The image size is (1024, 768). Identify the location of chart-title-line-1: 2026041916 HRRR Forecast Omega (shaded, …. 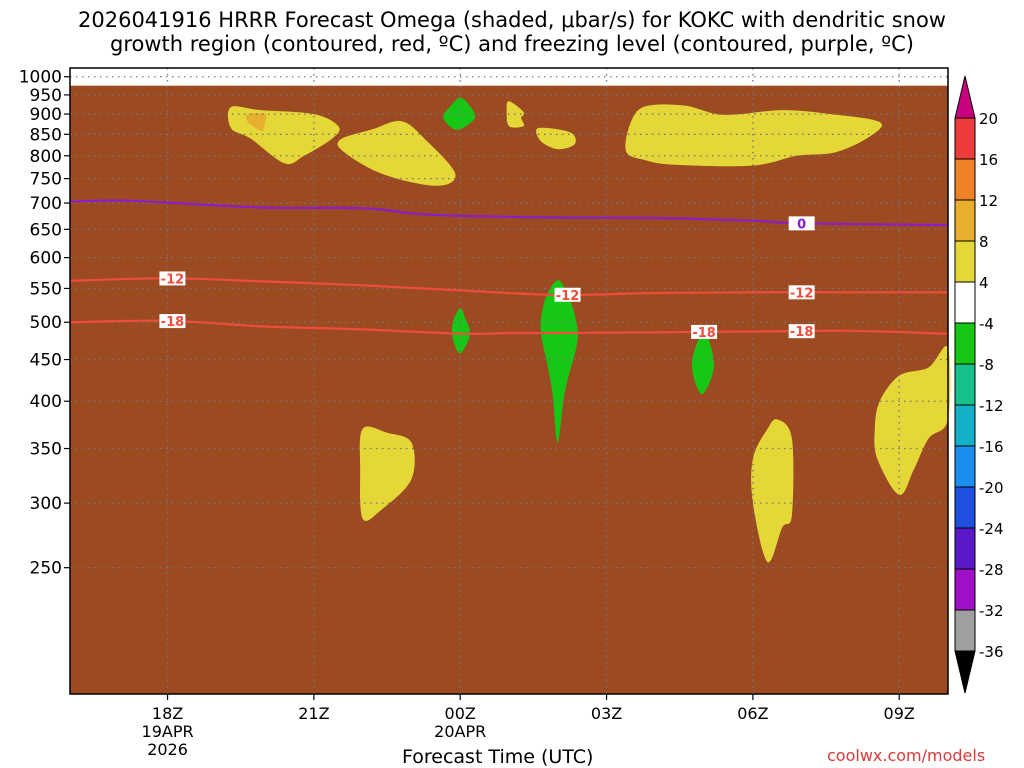
(512, 20).